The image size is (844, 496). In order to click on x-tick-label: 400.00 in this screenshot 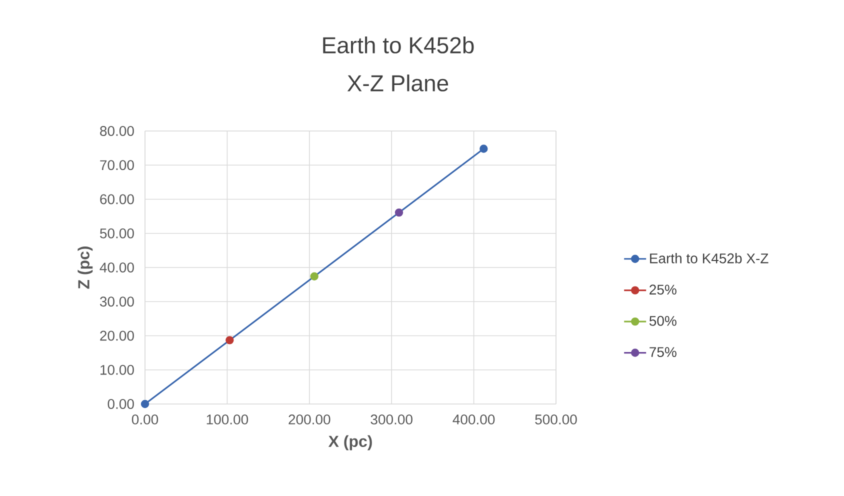, I will do `click(473, 419)`.